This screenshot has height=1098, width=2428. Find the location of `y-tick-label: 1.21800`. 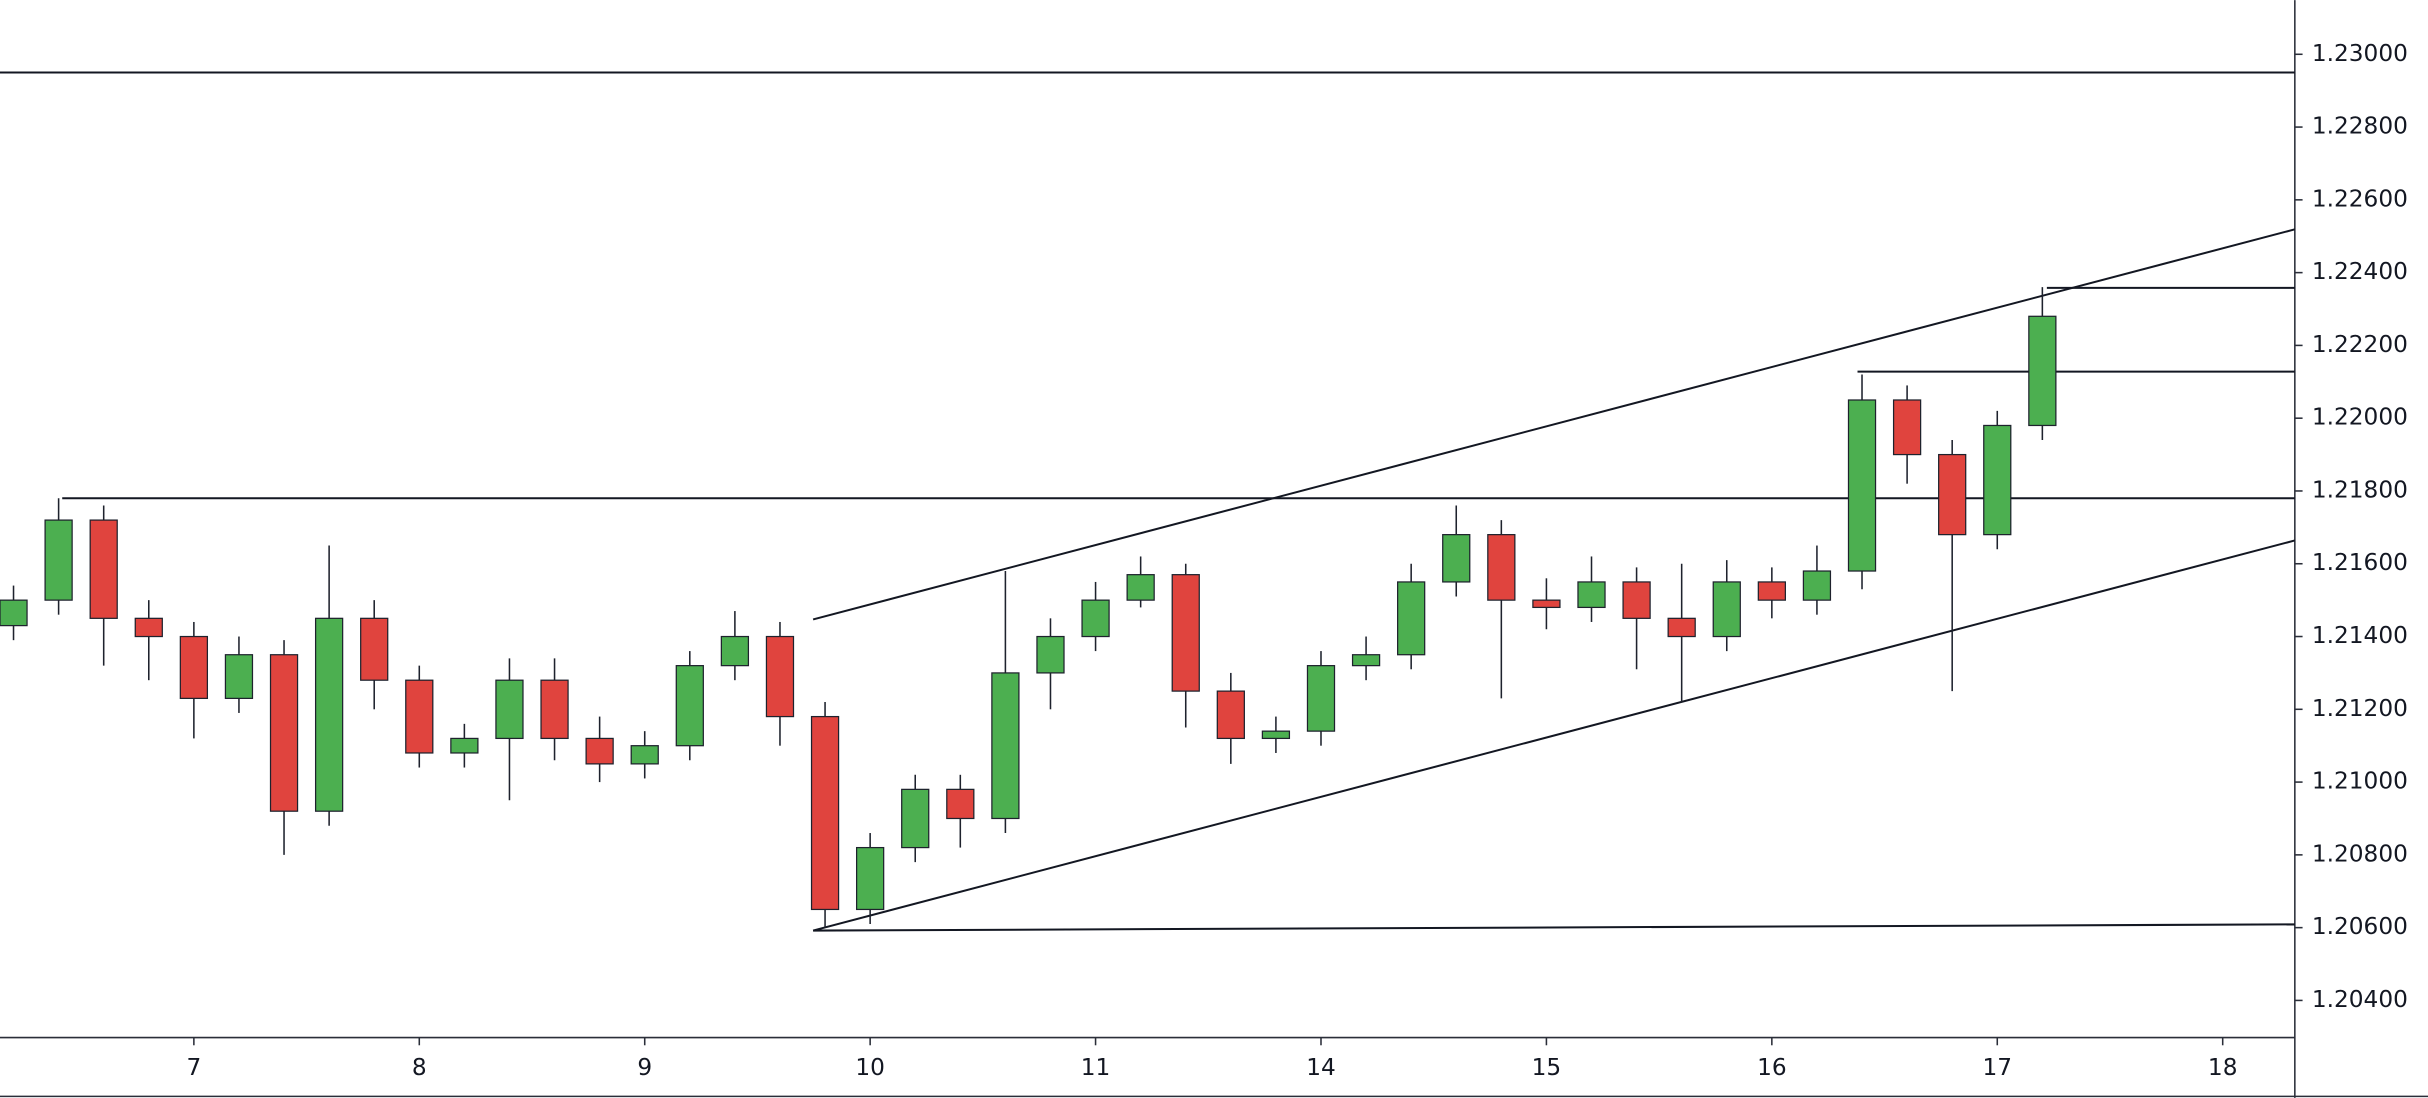

y-tick-label: 1.21800 is located at coordinates (2360, 489).